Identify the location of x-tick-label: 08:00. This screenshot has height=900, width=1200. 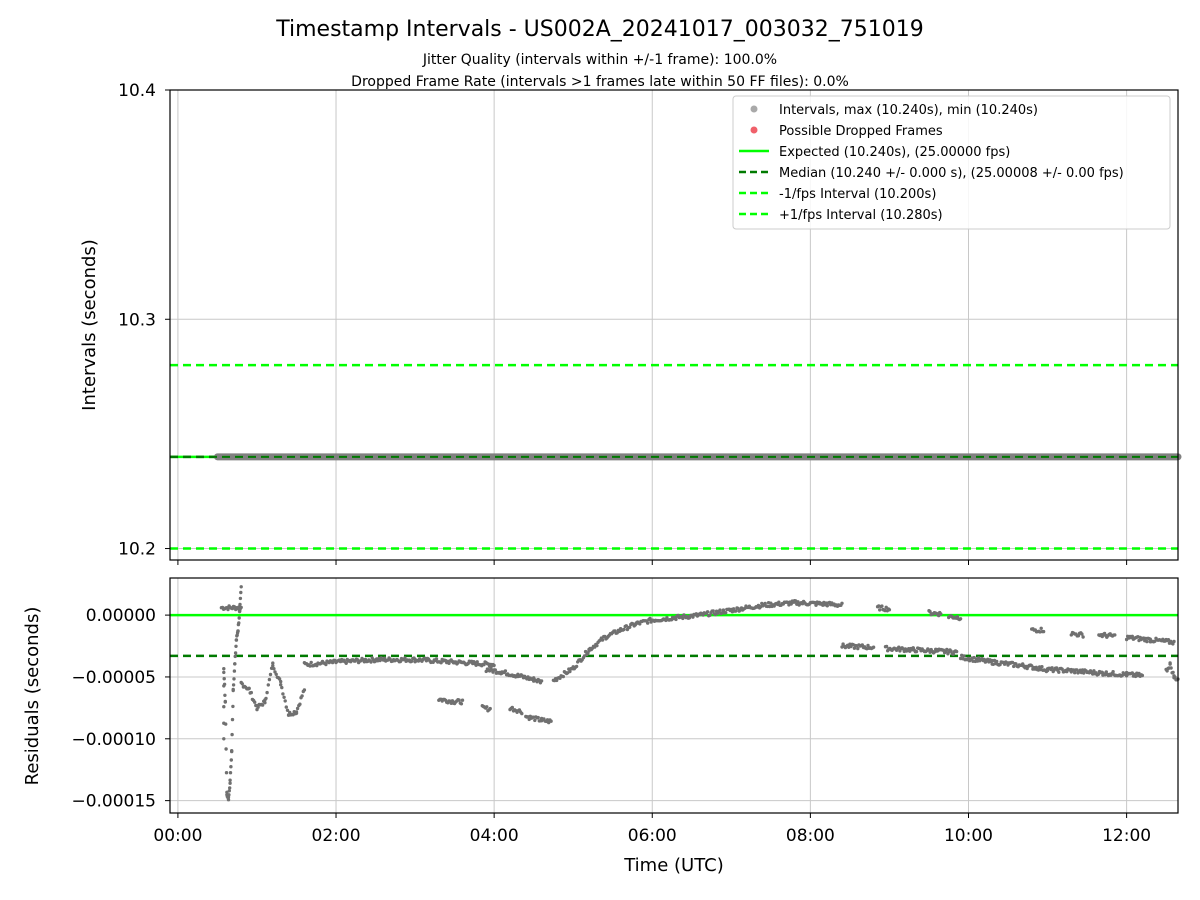
(810, 836).